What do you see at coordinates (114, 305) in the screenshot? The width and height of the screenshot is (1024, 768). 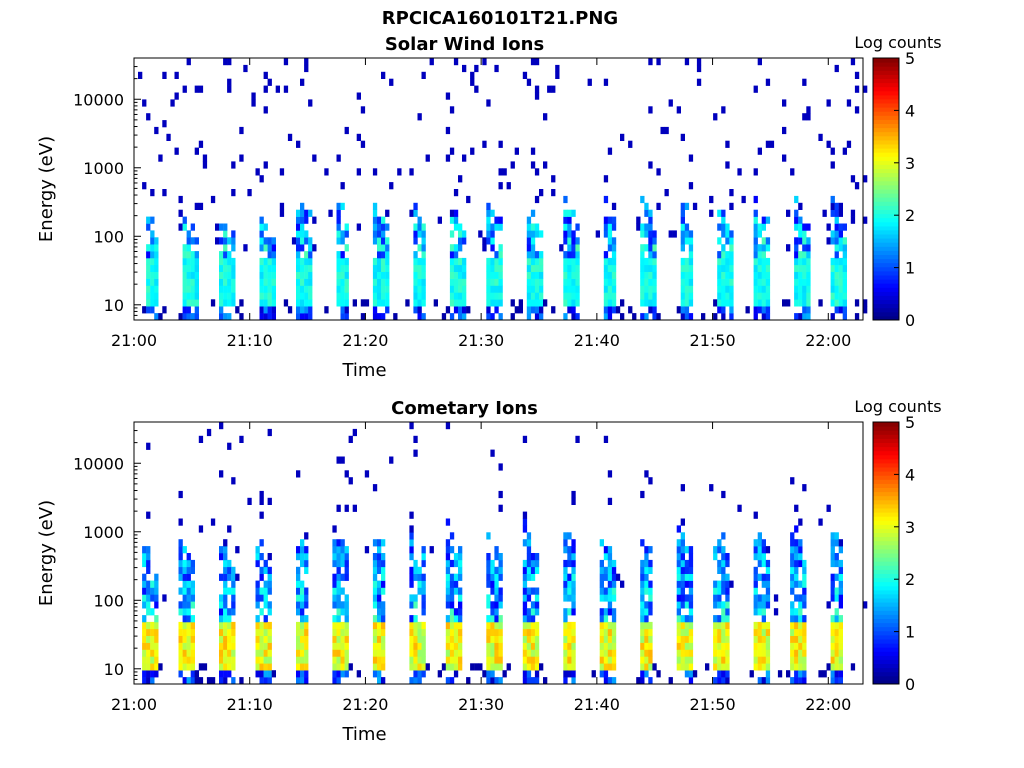 I see `y-tick-label: 10` at bounding box center [114, 305].